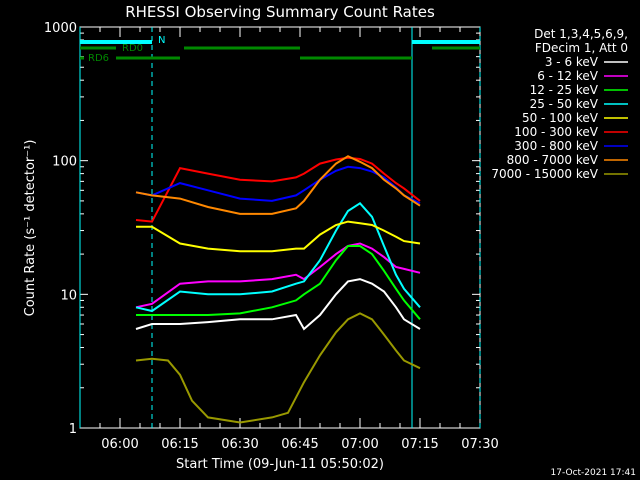  I want to click on x-tick-label: 07:15, so click(419, 444).